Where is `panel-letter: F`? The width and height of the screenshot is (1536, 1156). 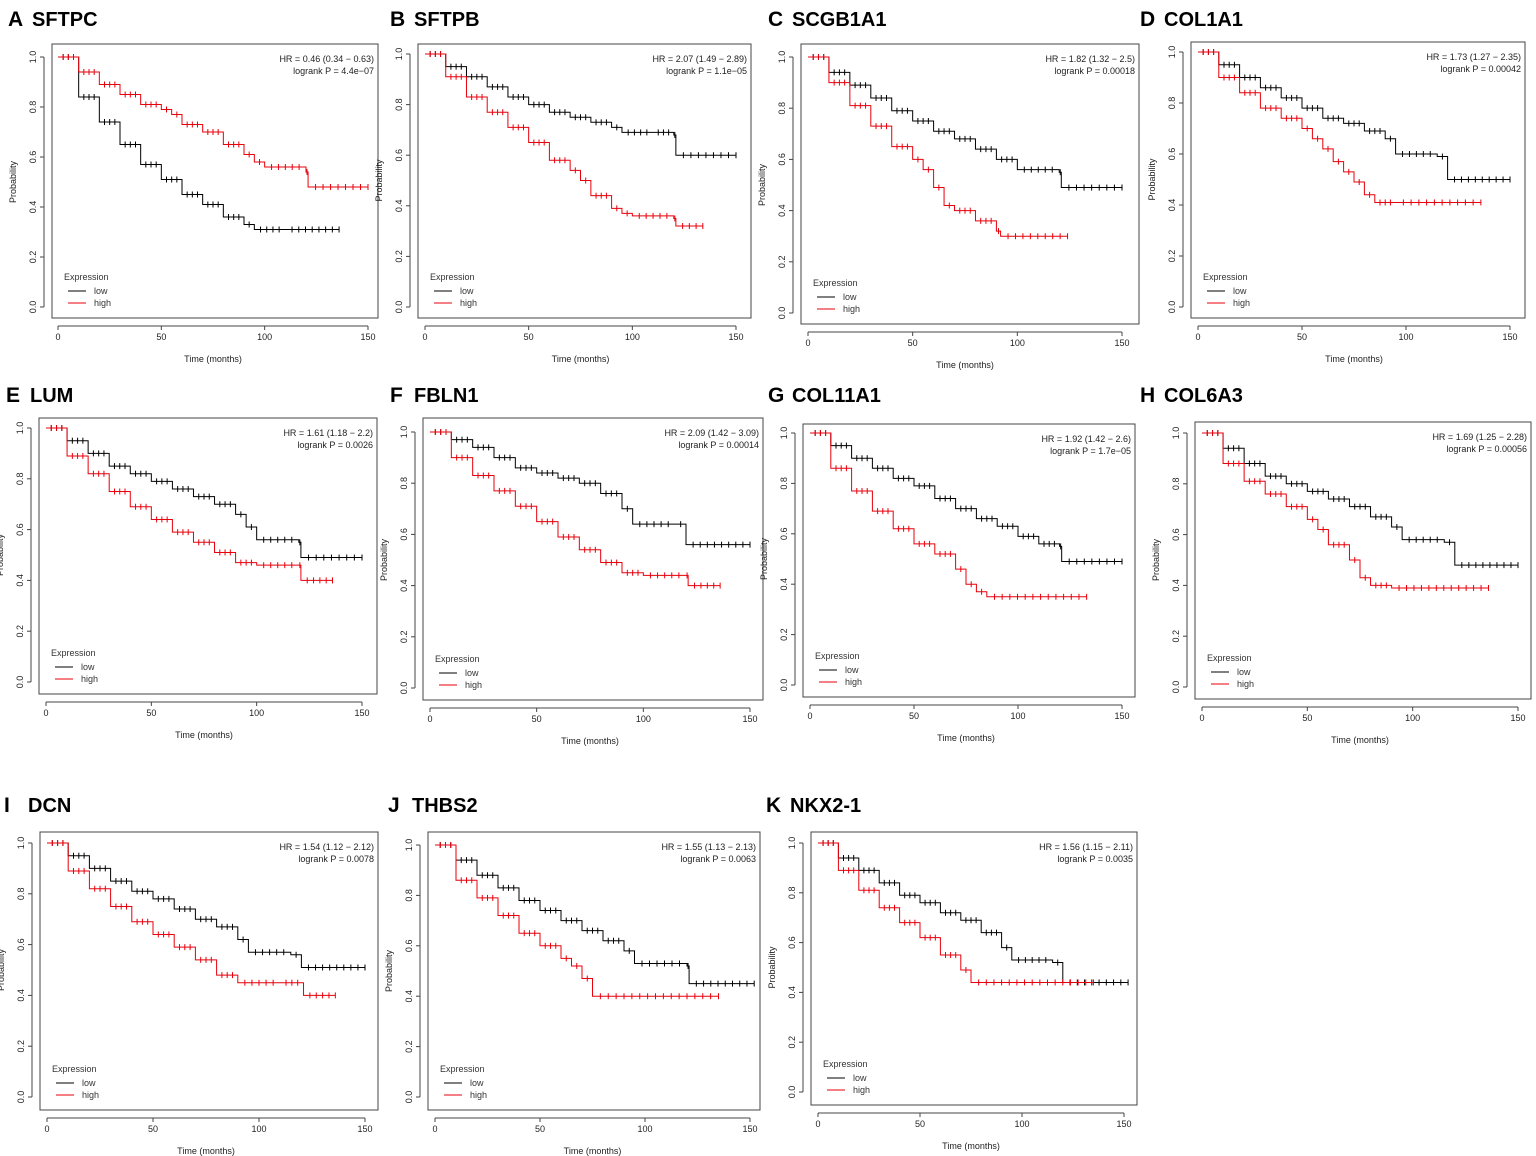 panel-letter: F is located at coordinates (396, 395).